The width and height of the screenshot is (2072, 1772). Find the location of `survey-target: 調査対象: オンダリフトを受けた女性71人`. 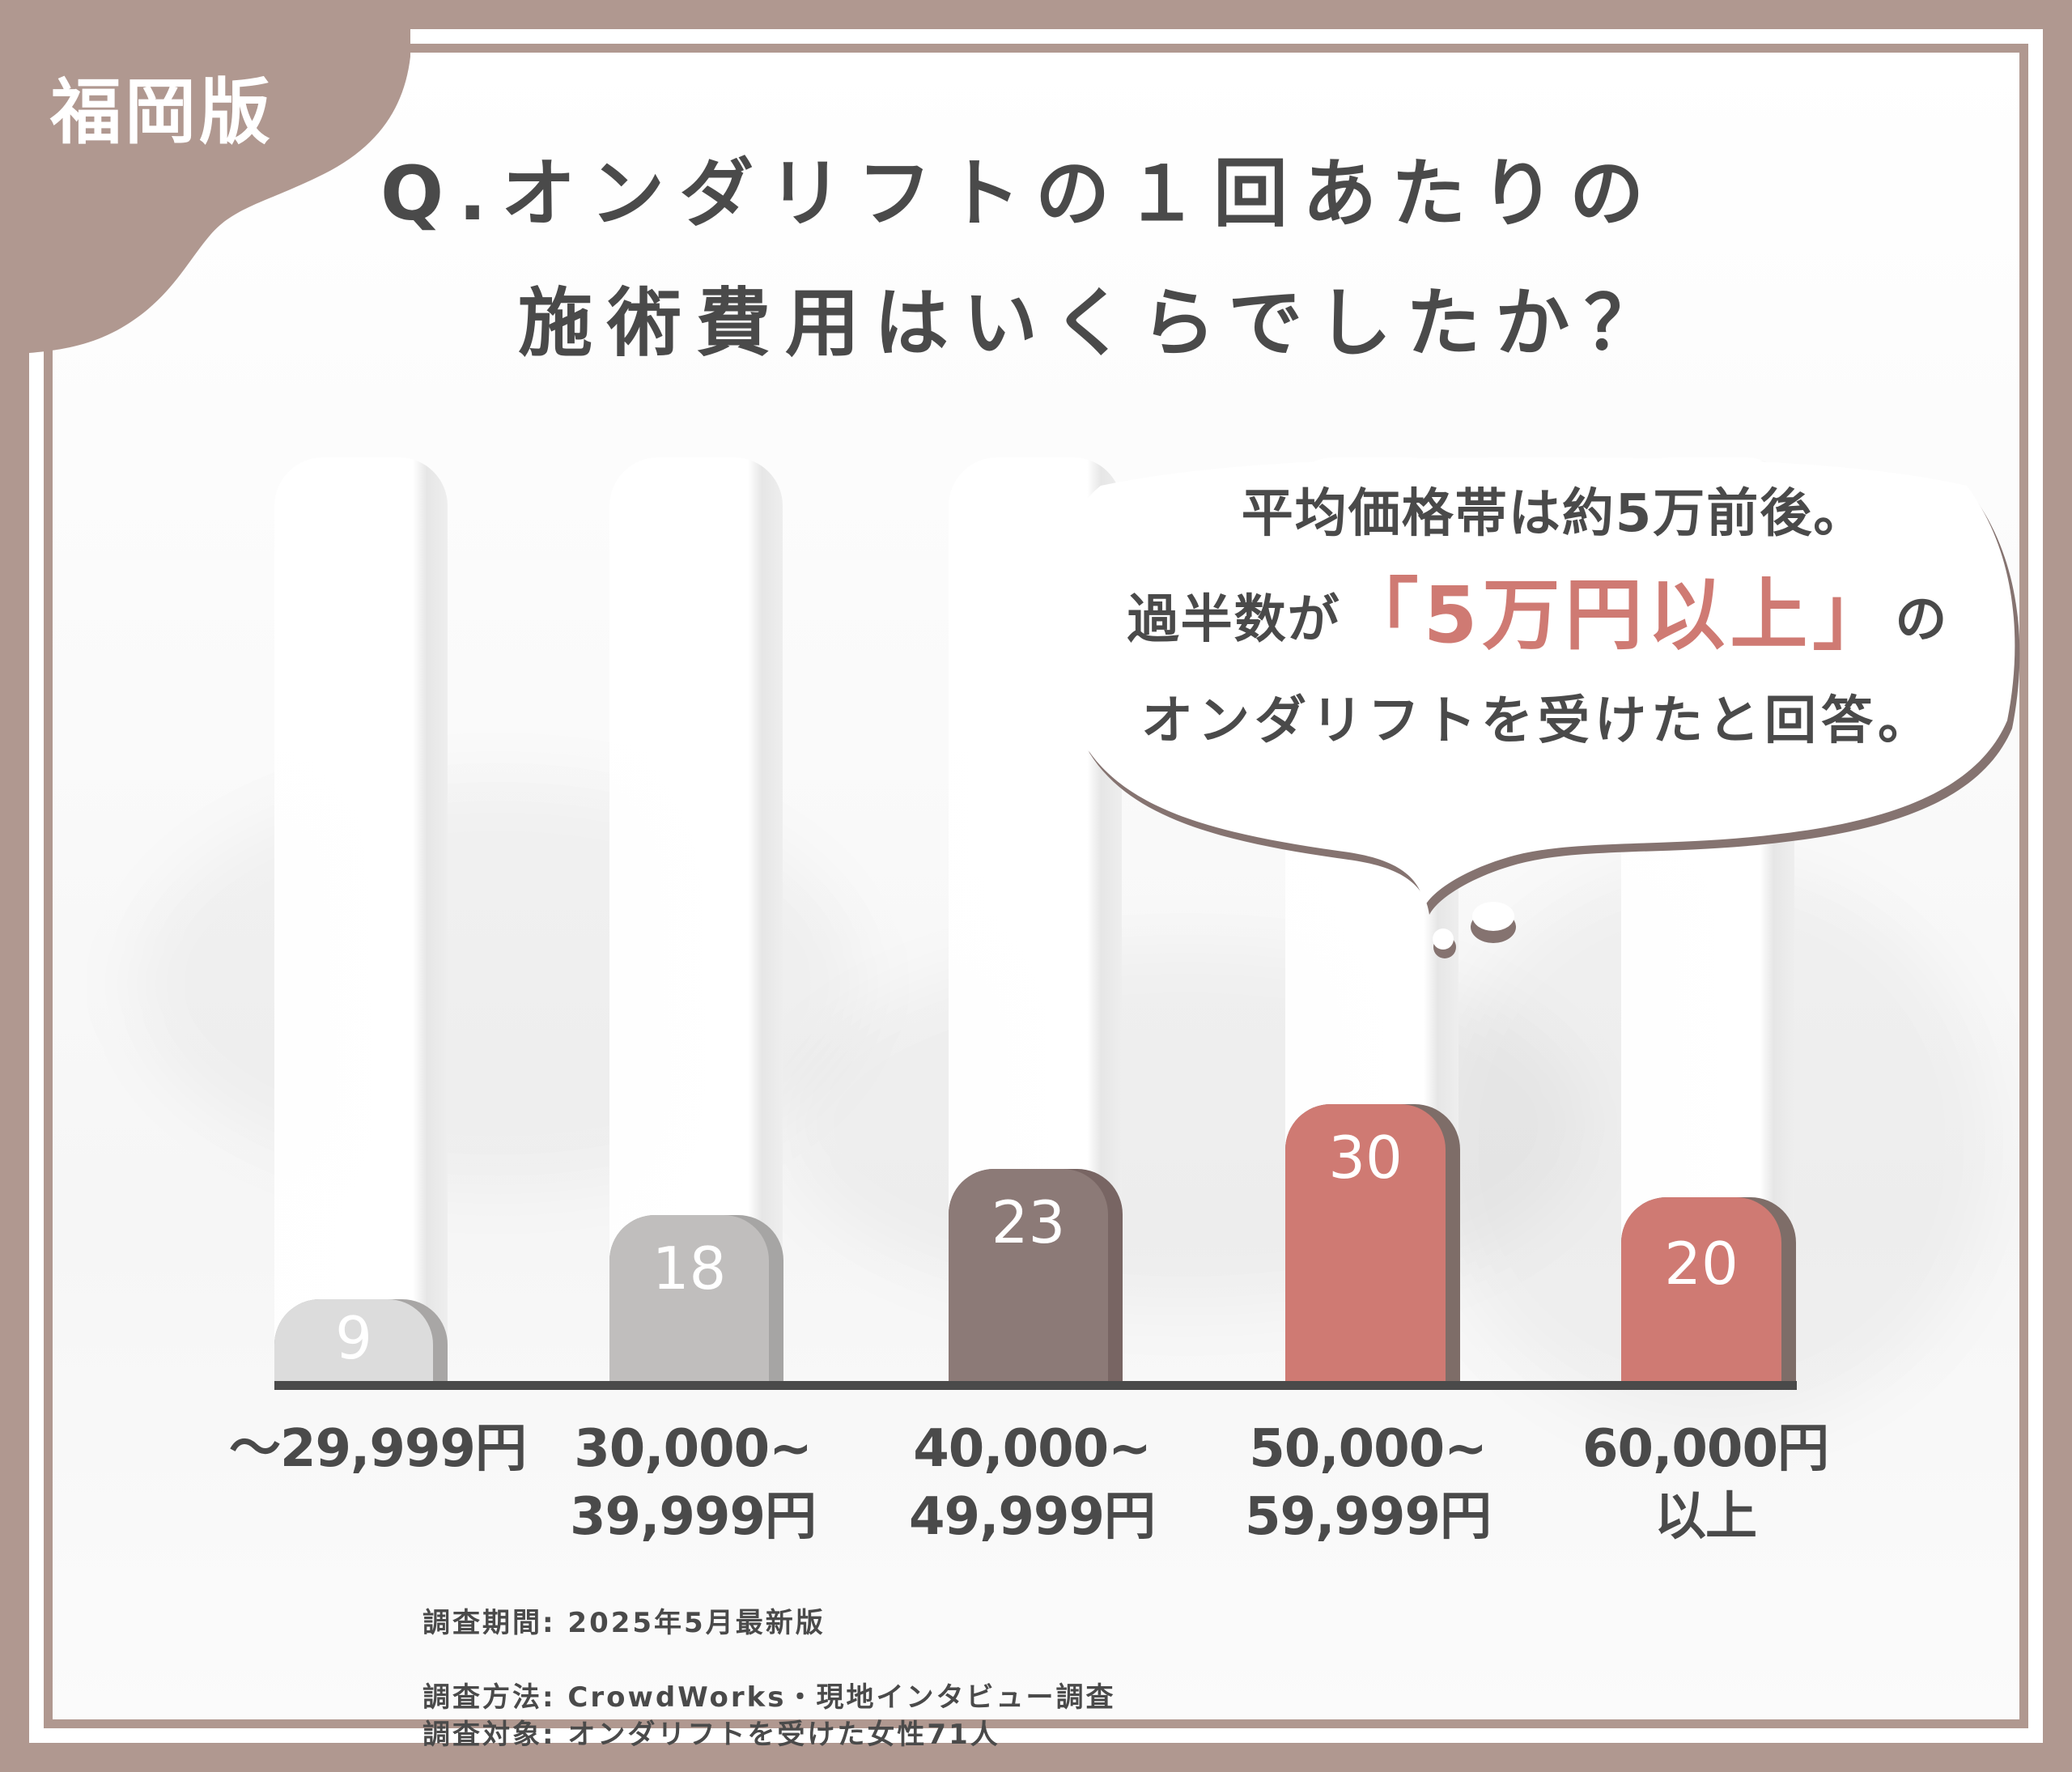

survey-target: 調査対象: オンダリフトを受けた女性71人 is located at coordinates (711, 1735).